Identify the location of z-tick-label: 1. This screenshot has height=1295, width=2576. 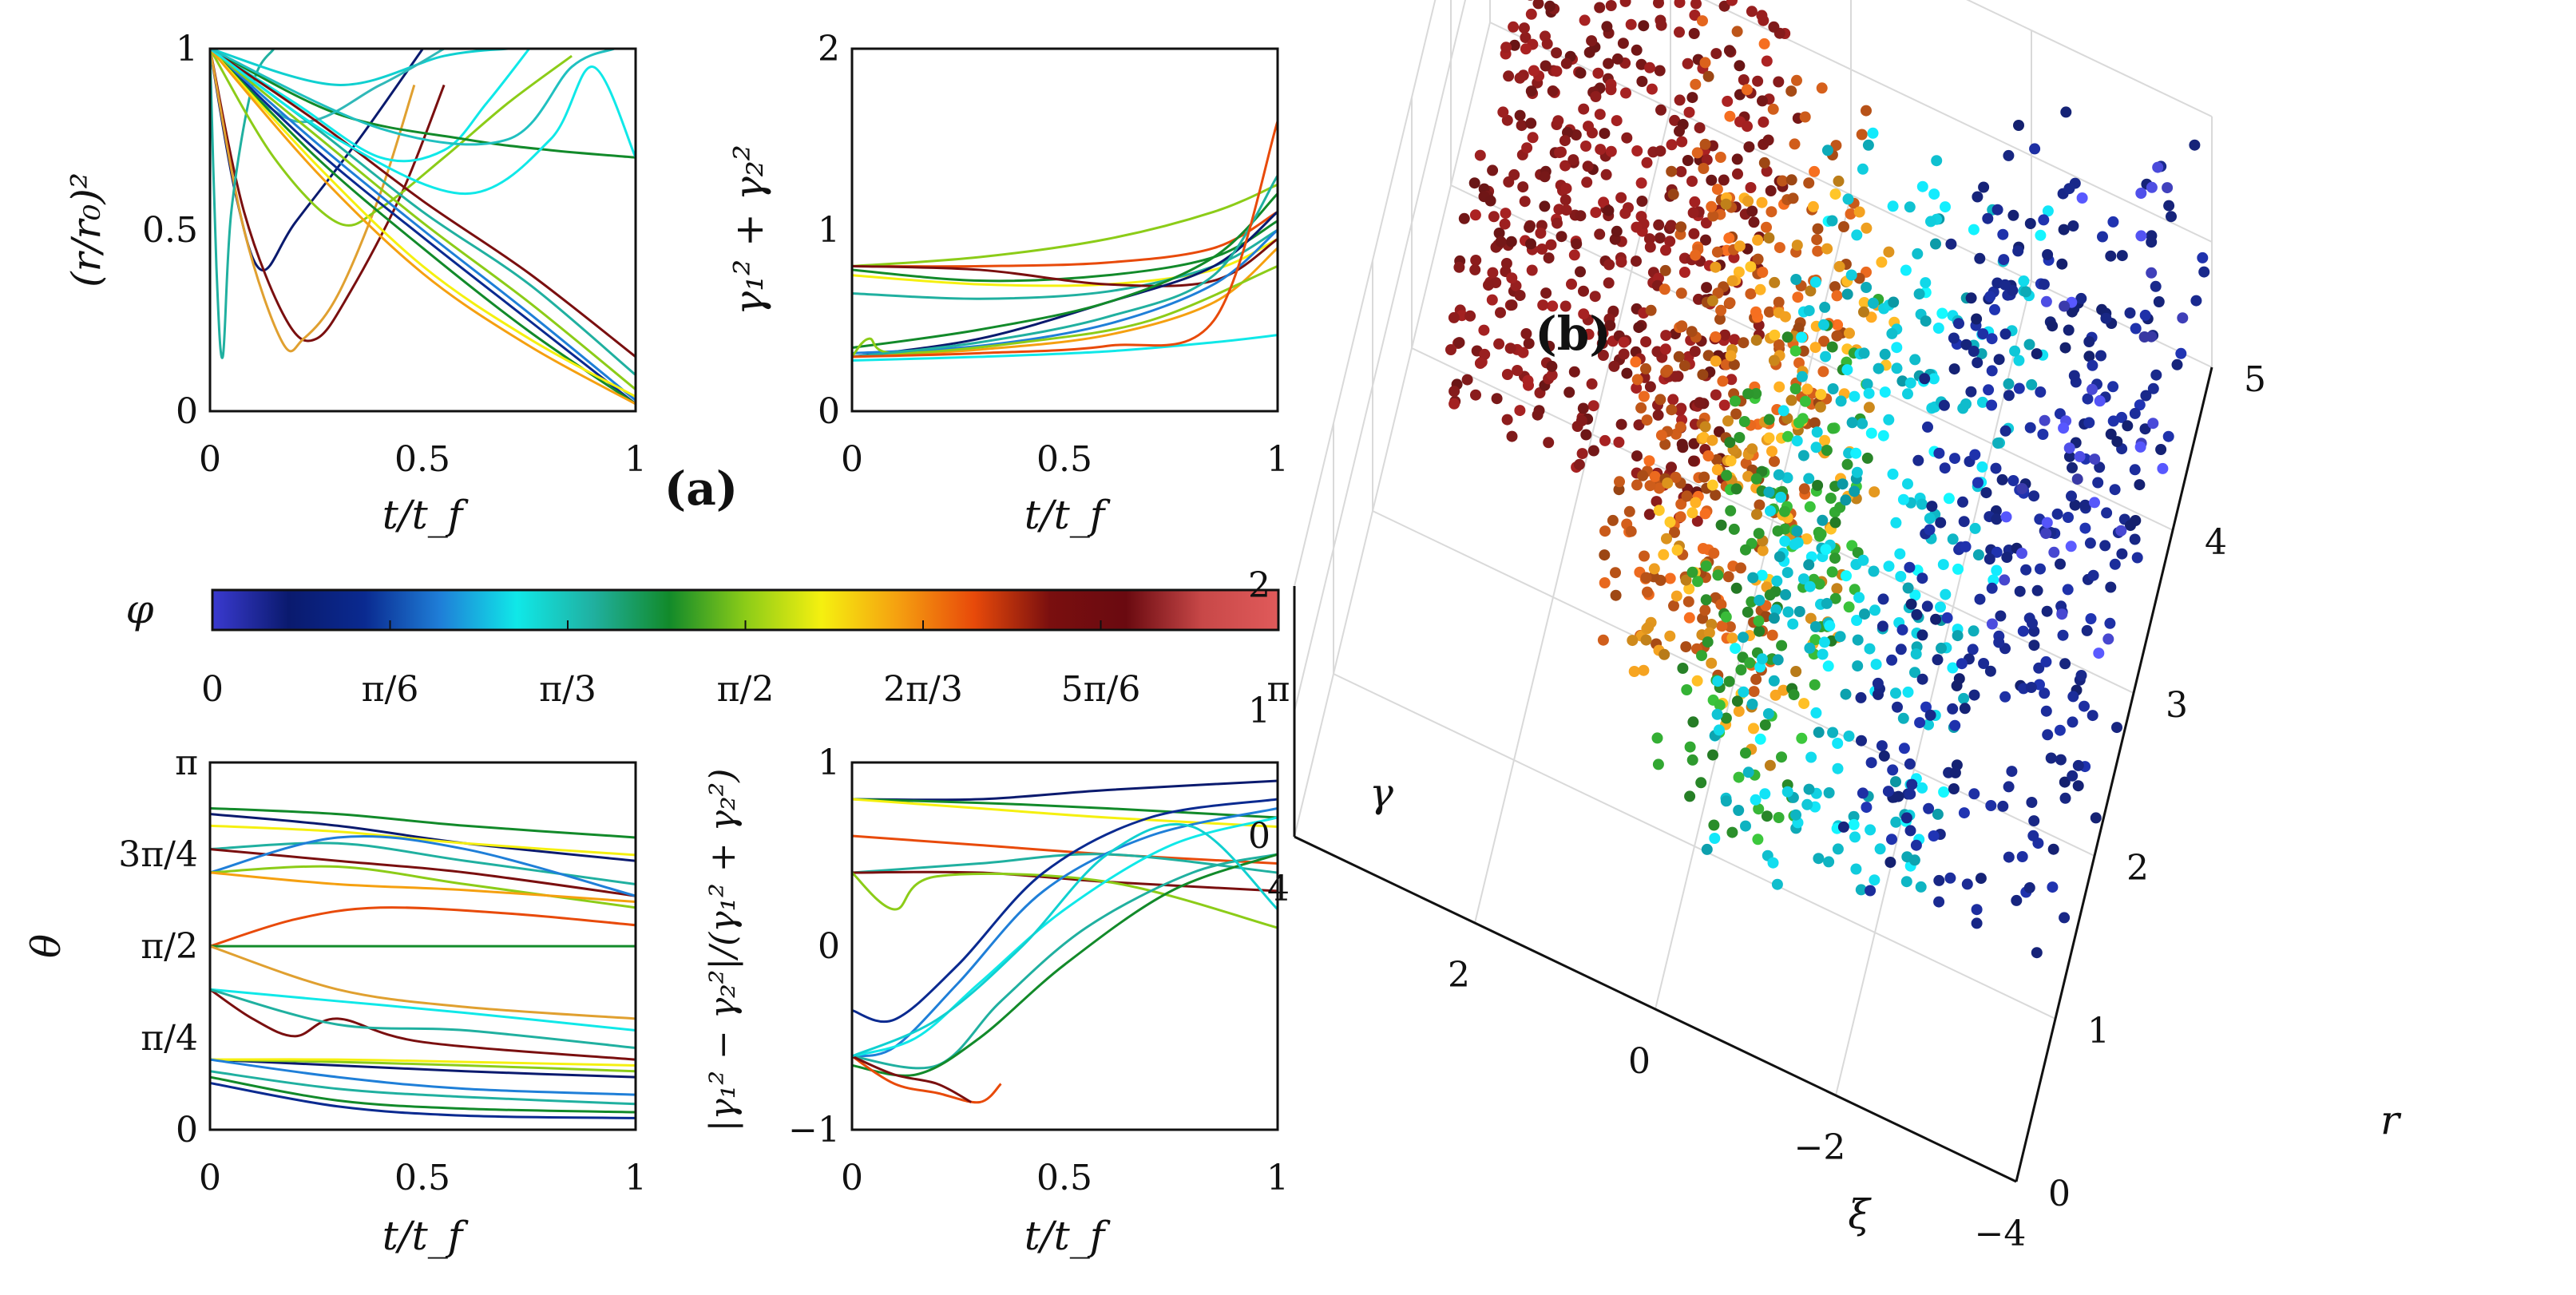
(1259, 711).